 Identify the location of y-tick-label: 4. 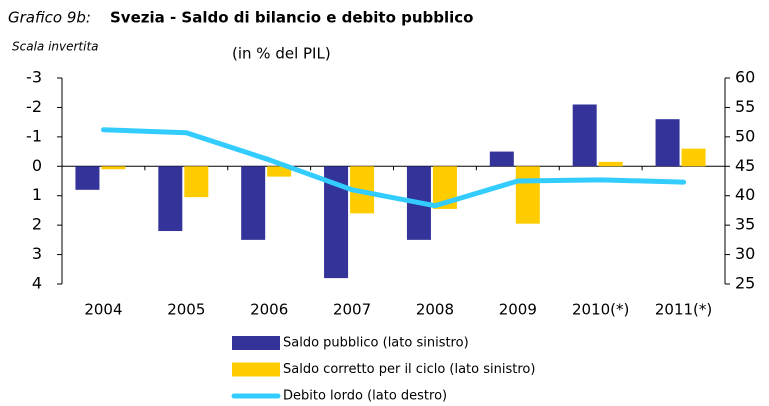
(37, 283).